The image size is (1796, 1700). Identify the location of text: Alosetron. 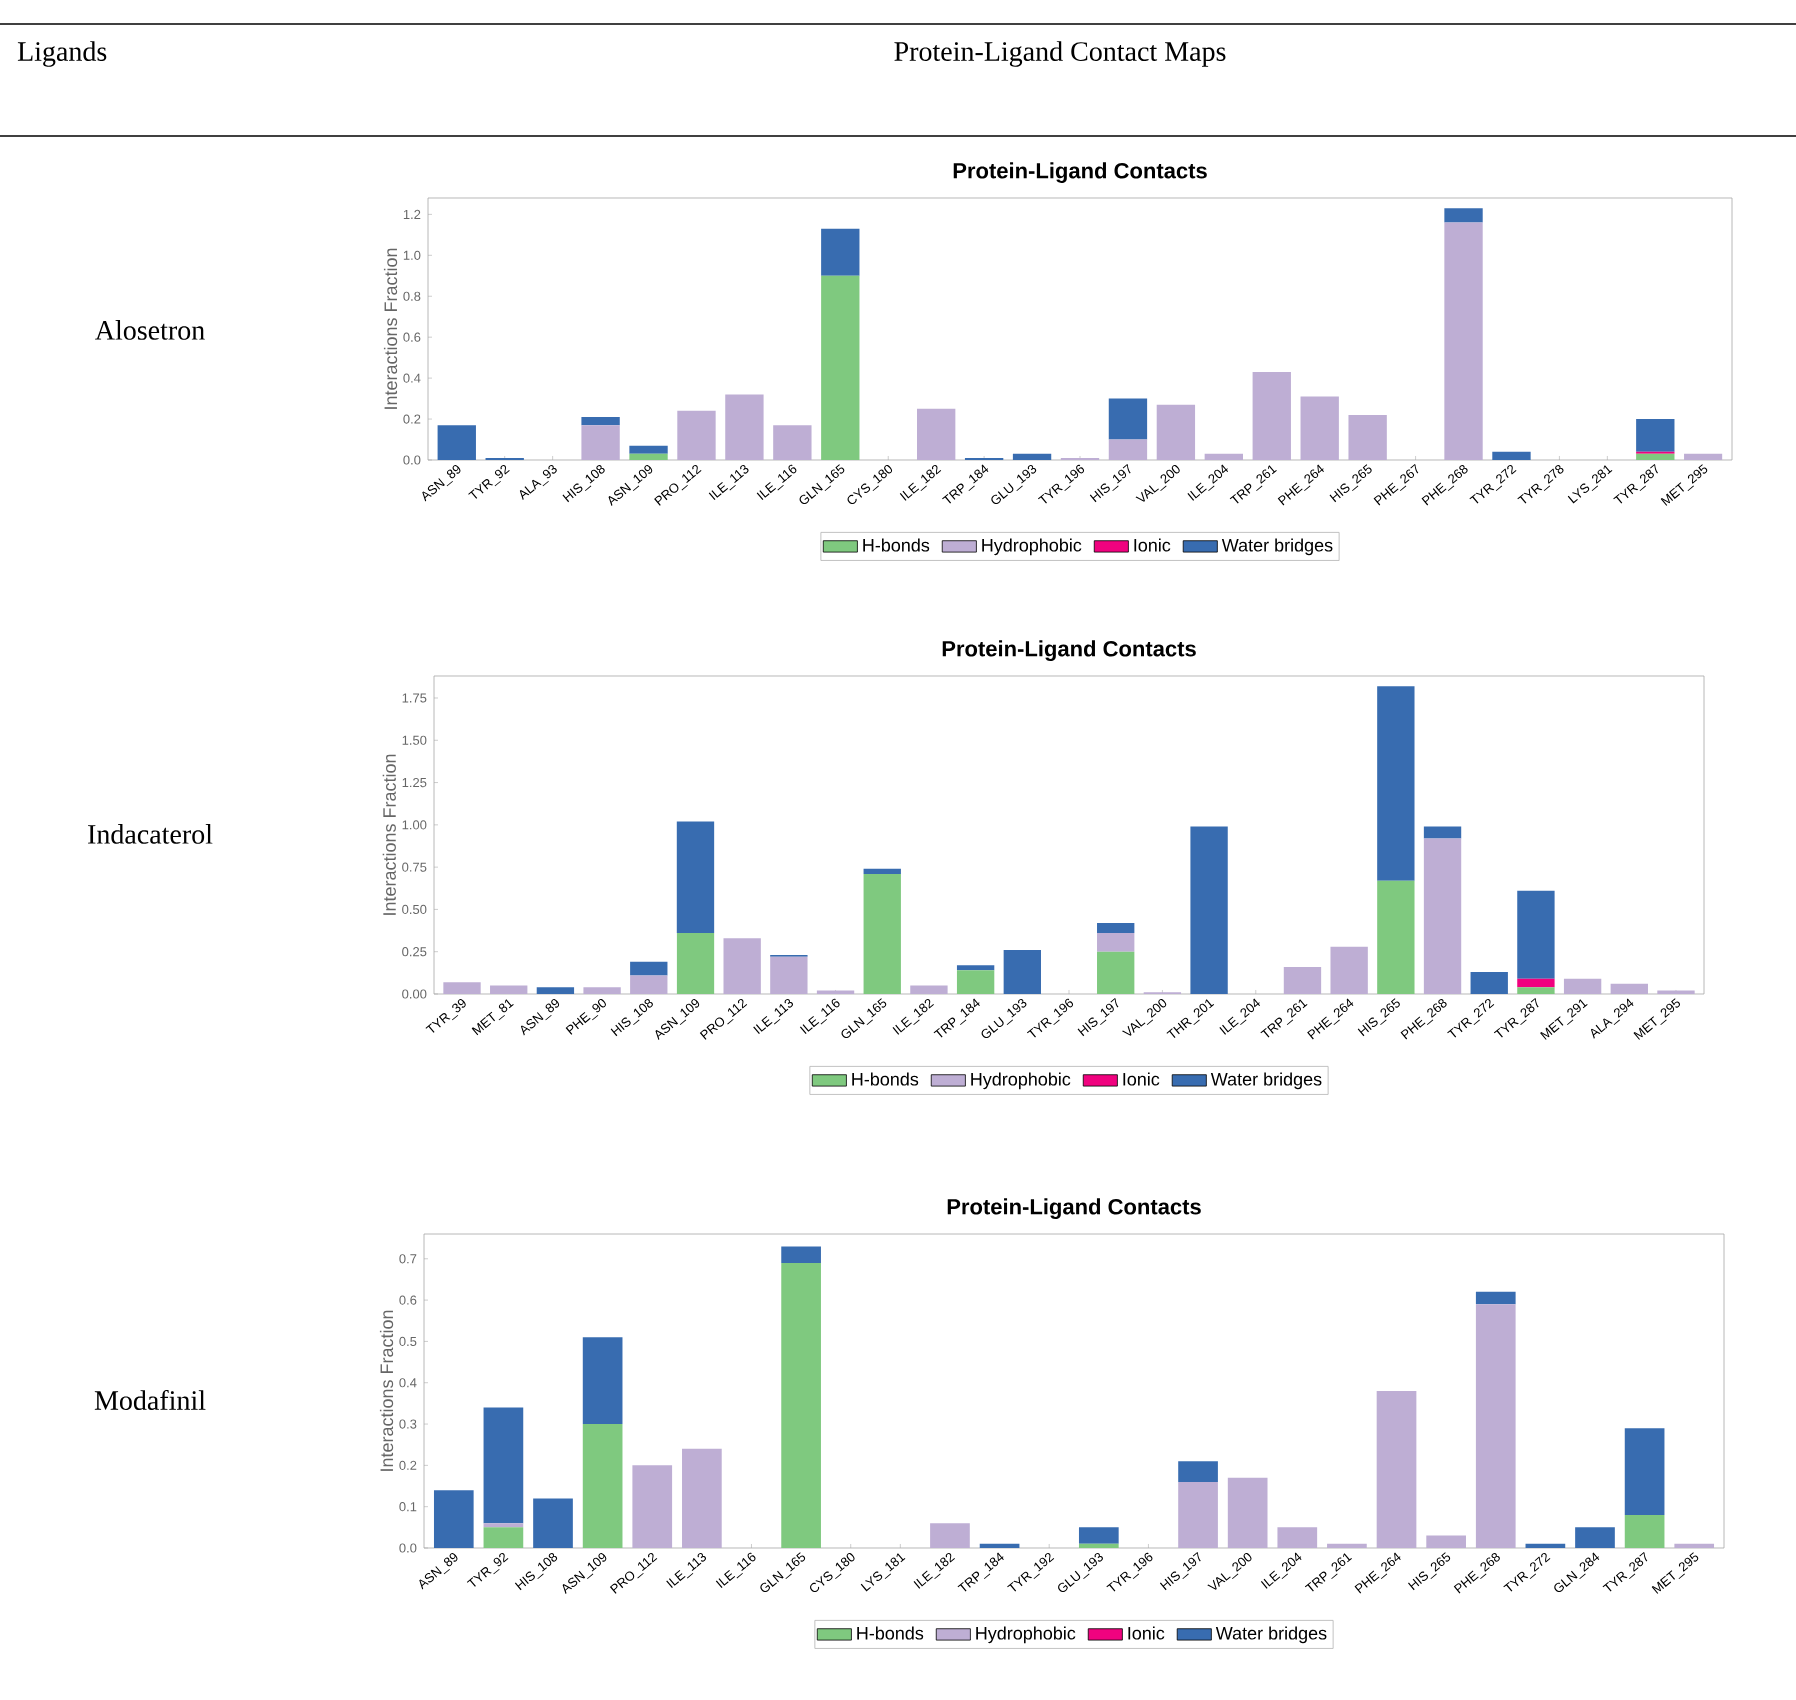
(150, 330).